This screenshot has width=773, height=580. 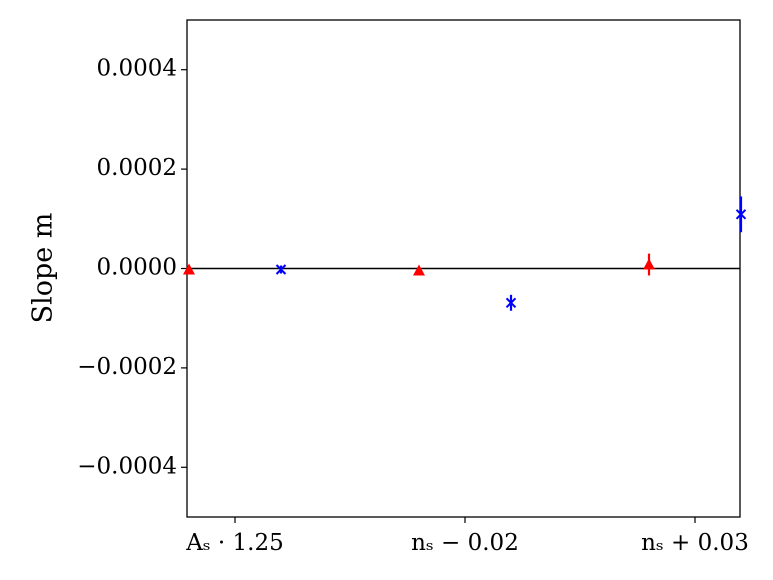 What do you see at coordinates (234, 543) in the screenshot?
I see `x-tick-label: Aₛ · 1.25` at bounding box center [234, 543].